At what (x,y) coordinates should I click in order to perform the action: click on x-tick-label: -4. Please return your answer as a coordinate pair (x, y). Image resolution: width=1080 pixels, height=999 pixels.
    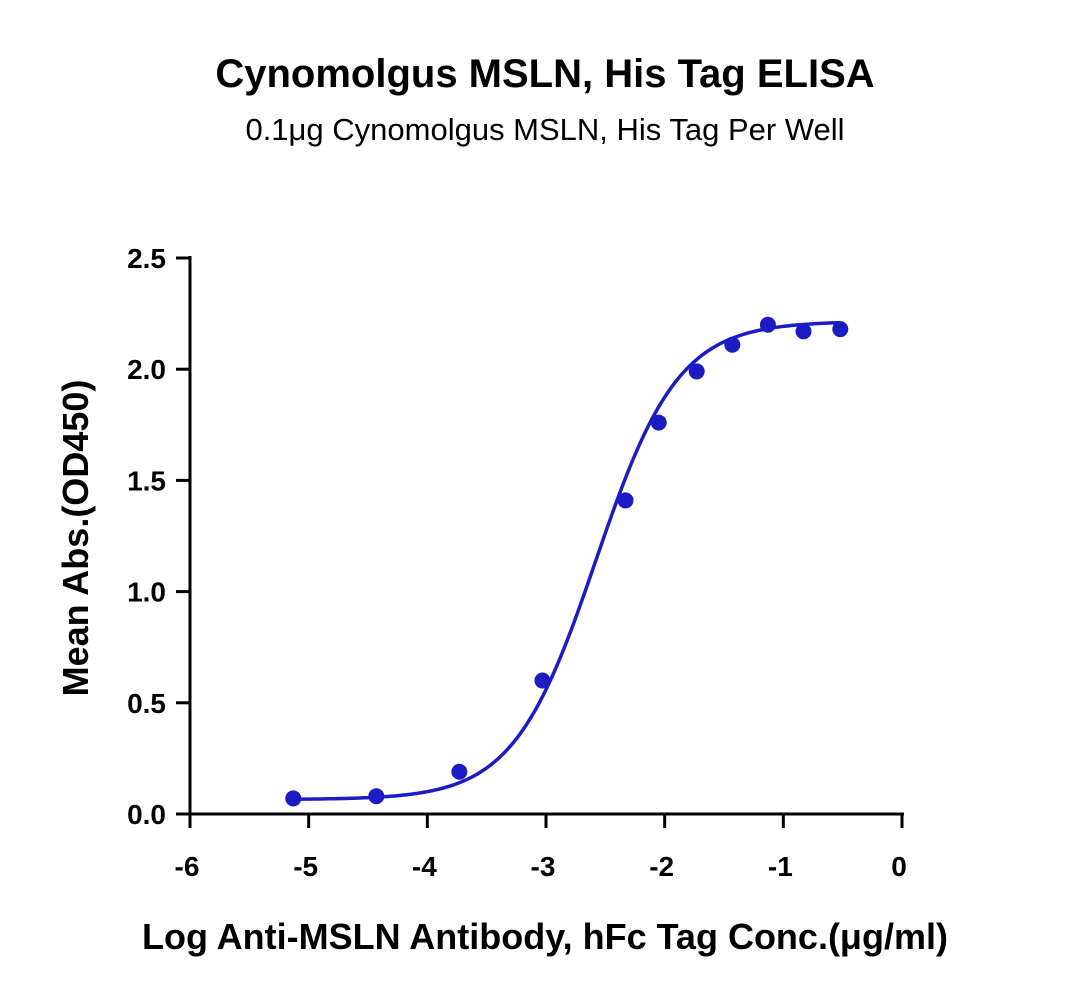
    Looking at the image, I should click on (424, 866).